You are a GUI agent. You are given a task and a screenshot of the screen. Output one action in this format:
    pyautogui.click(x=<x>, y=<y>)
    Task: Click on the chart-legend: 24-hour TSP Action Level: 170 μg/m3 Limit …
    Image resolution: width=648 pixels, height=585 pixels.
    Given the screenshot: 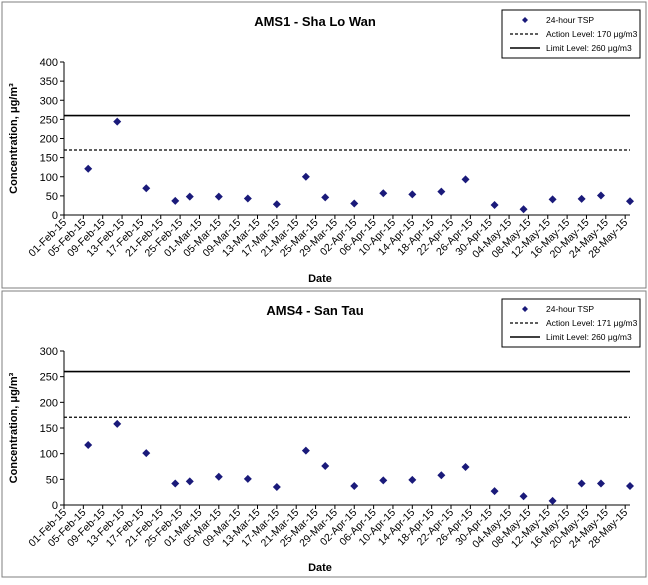 What is the action you would take?
    pyautogui.click(x=571, y=34)
    